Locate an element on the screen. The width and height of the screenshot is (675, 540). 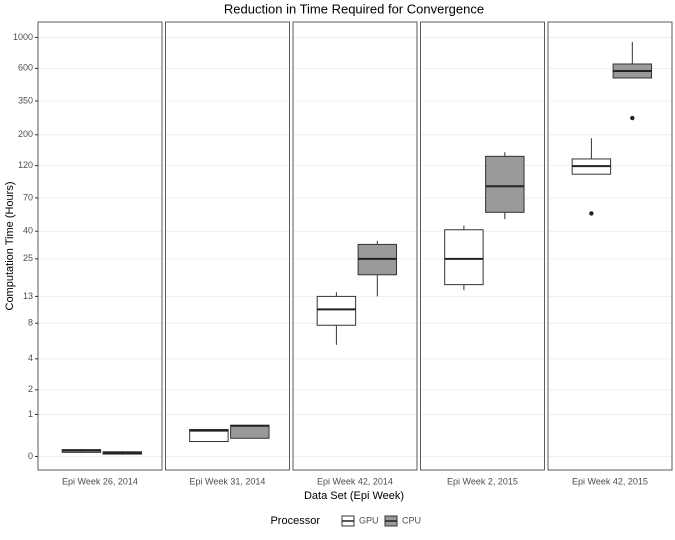
y-tick-label: 25 is located at coordinates (28, 258).